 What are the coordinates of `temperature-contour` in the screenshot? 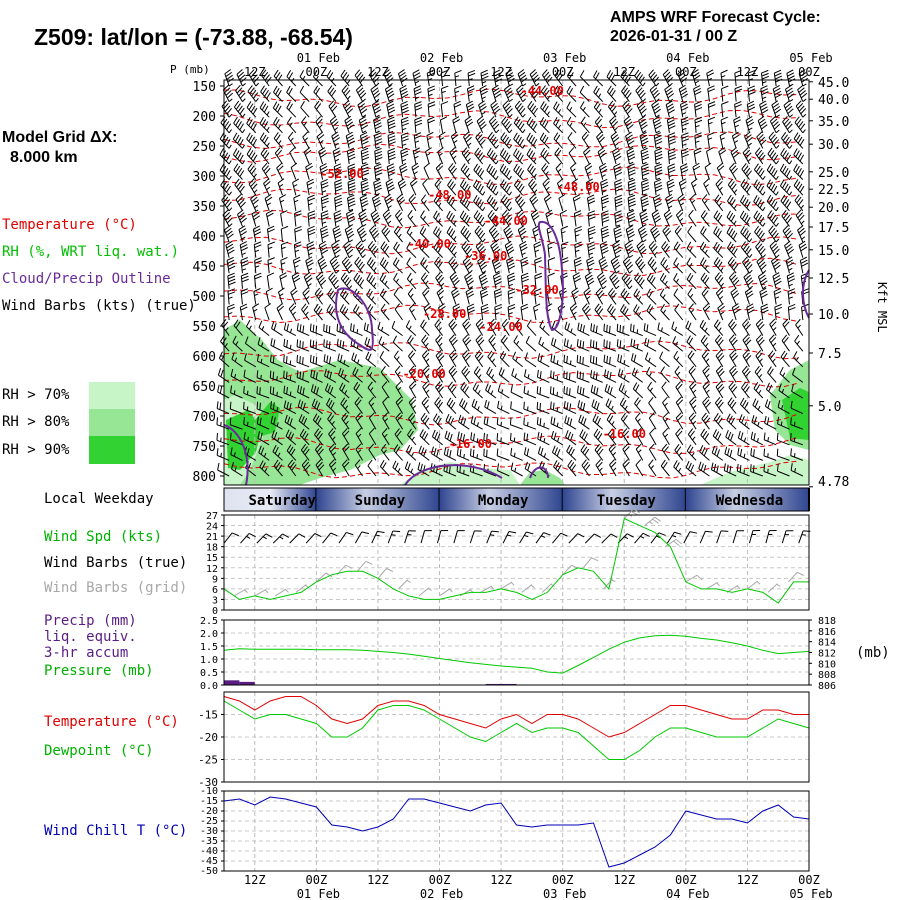 It's located at (511, 197).